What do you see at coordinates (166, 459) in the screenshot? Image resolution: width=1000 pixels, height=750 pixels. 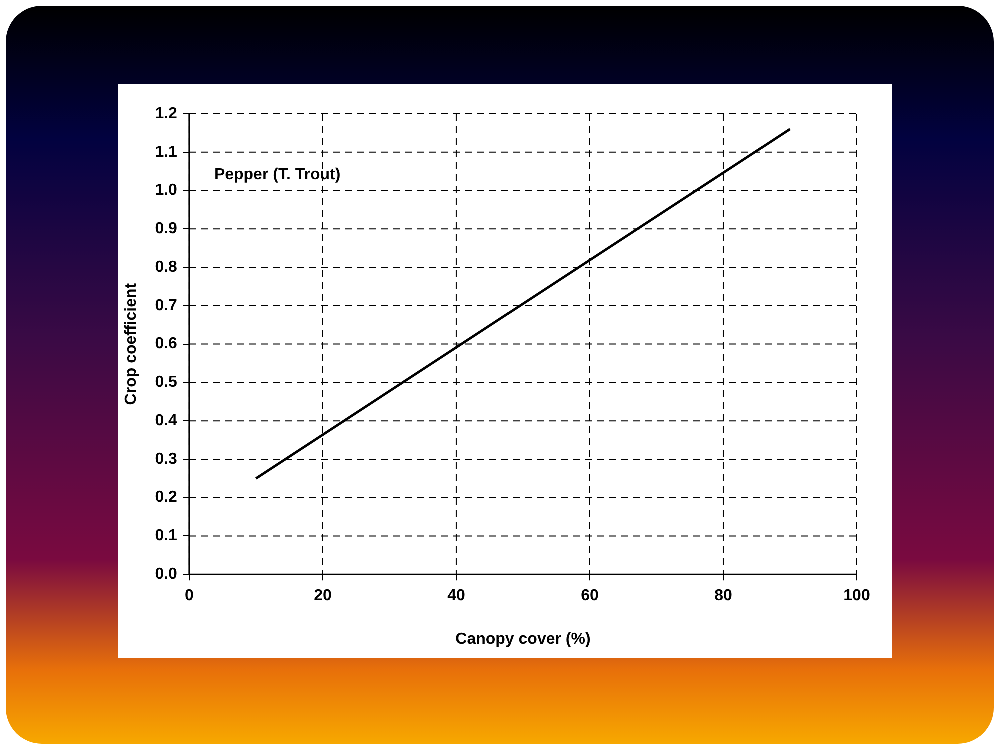 I see `y-tick-label: 0.3` at bounding box center [166, 459].